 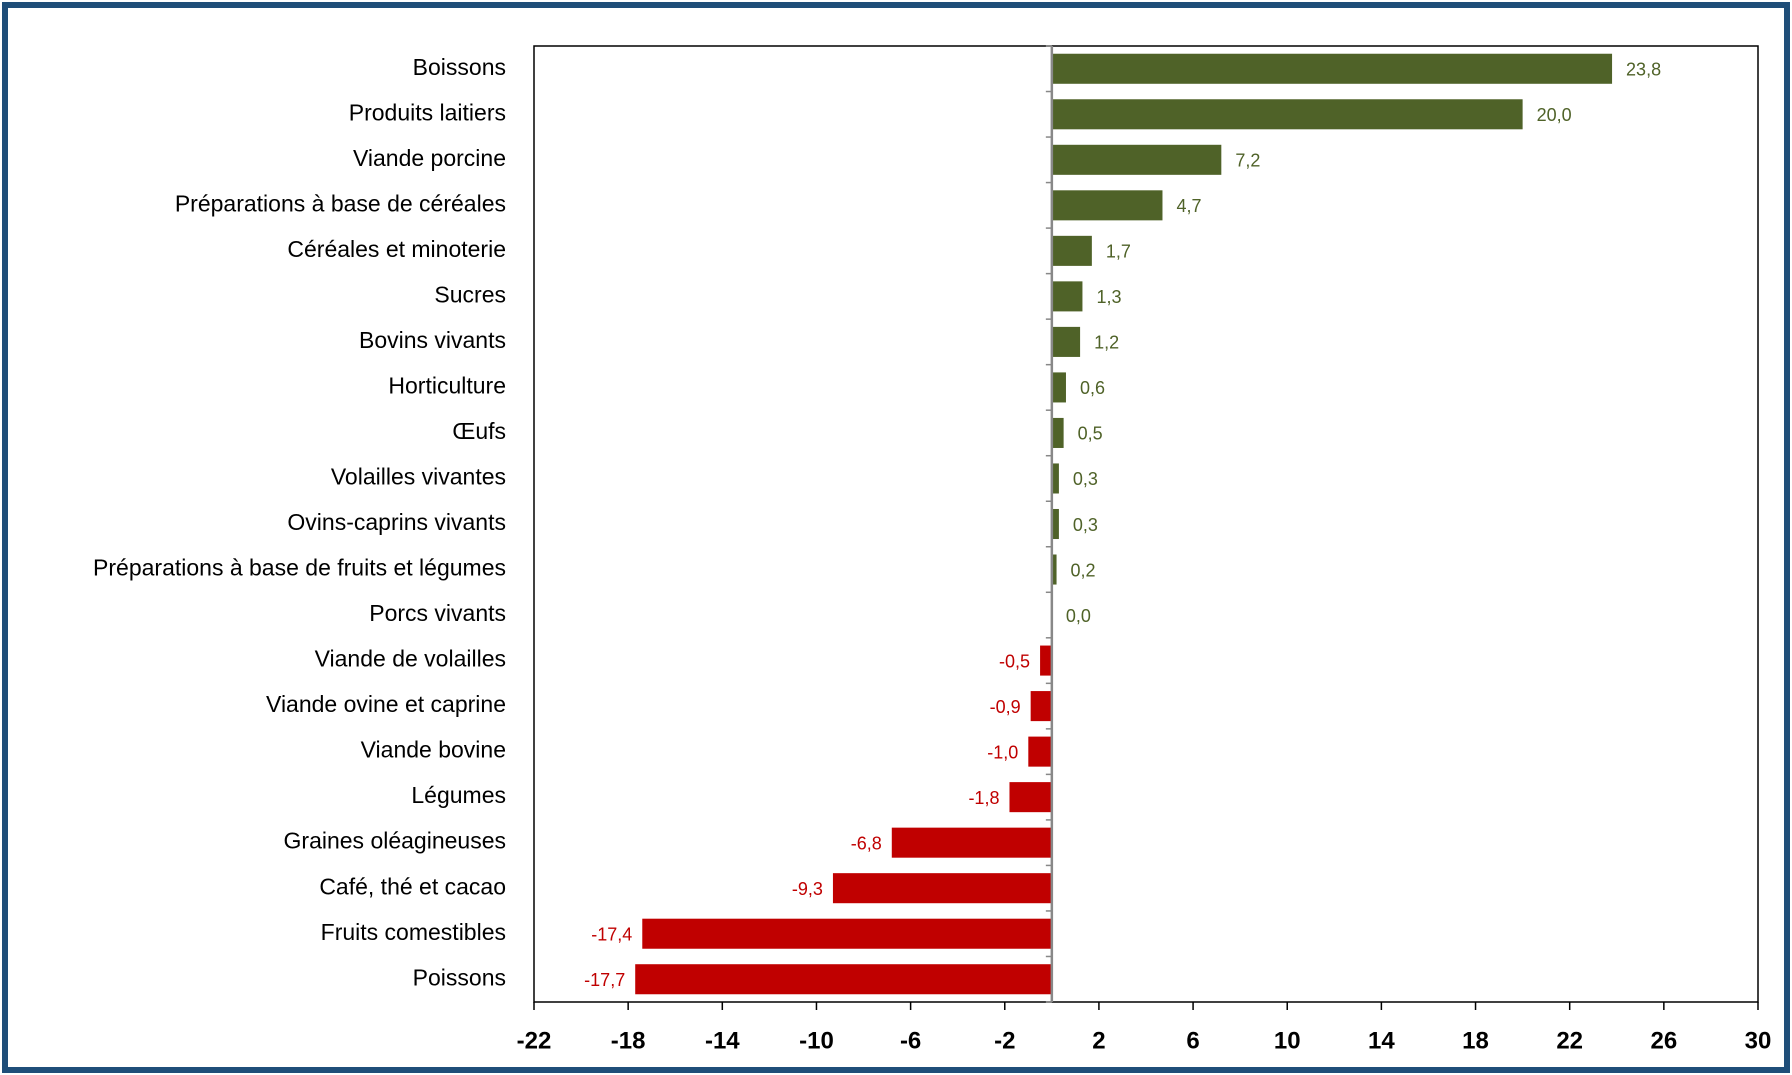 What do you see at coordinates (412, 886) in the screenshot?
I see `category-label: Café, thé et cacao` at bounding box center [412, 886].